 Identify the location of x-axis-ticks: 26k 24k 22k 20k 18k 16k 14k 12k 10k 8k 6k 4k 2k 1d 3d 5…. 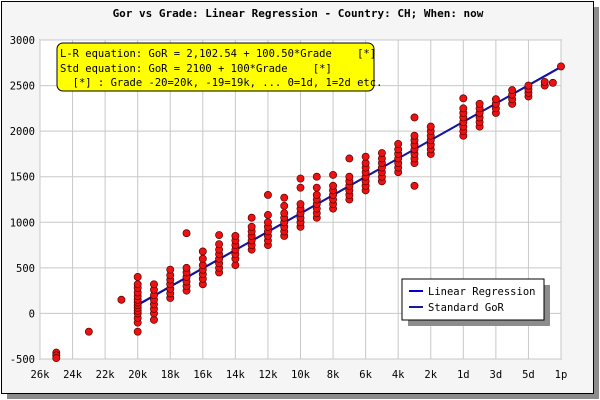
(299, 375).